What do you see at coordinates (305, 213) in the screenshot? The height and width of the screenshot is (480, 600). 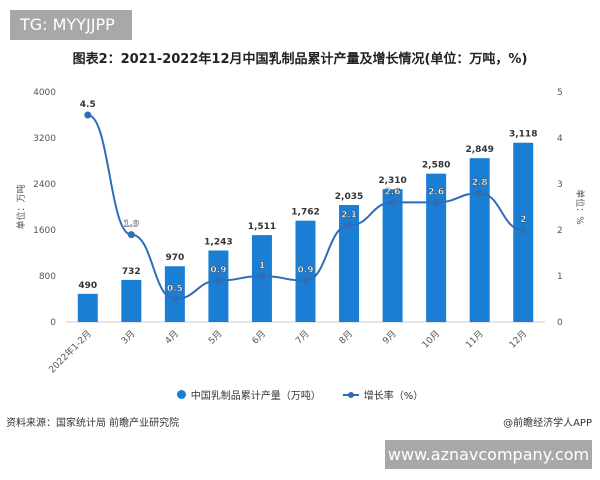 I see `bar-value-label: 1,762` at bounding box center [305, 213].